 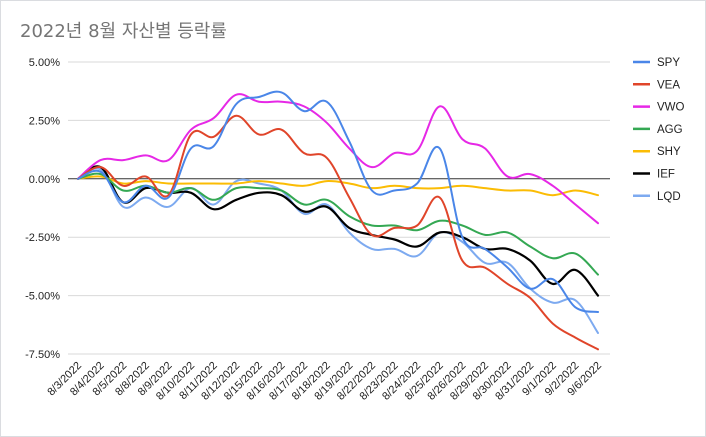 I want to click on y-tick-label: -5.00%, so click(x=42, y=297).